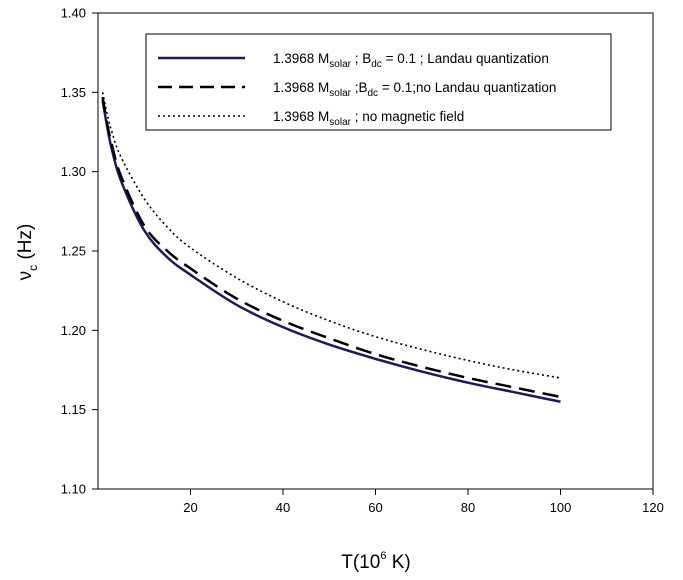 This screenshot has width=683, height=580. Describe the element at coordinates (283, 507) in the screenshot. I see `x-tick-label: 40` at that location.